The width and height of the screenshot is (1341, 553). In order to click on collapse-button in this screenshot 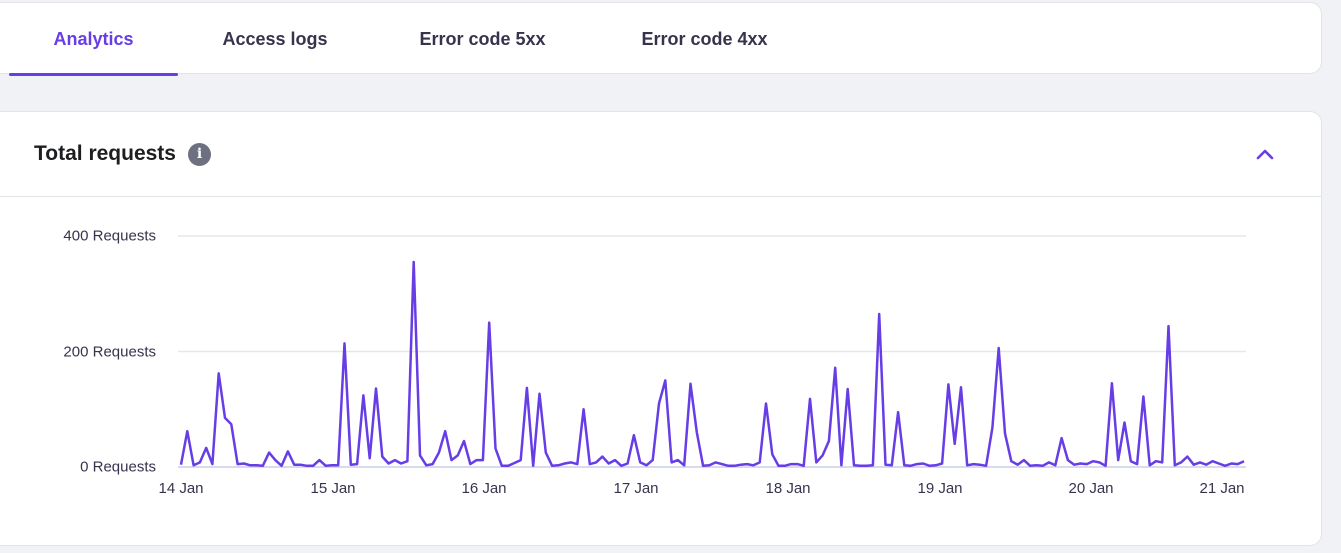, I will do `click(1265, 154)`.